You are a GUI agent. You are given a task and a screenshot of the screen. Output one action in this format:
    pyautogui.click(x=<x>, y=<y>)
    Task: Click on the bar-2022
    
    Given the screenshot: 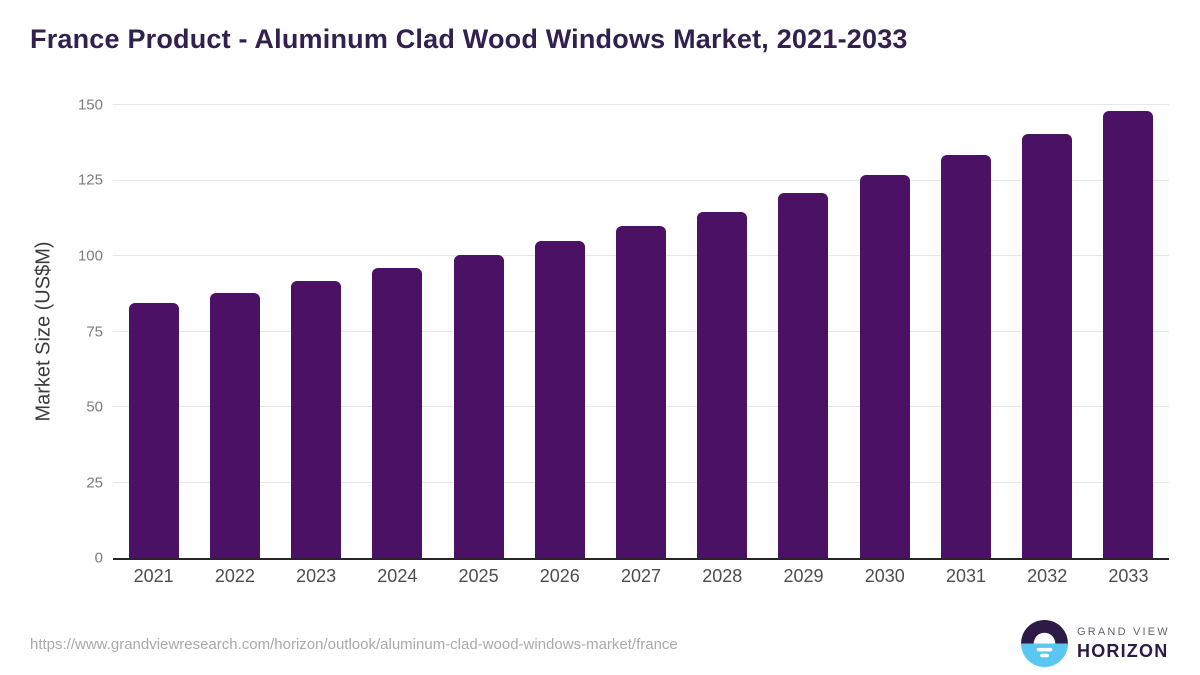 What is the action you would take?
    pyautogui.click(x=234, y=425)
    